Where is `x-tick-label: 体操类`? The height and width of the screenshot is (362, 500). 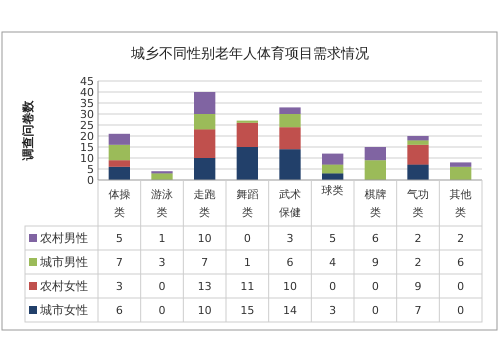
x-tick-label: 体操类 is located at coordinates (119, 203).